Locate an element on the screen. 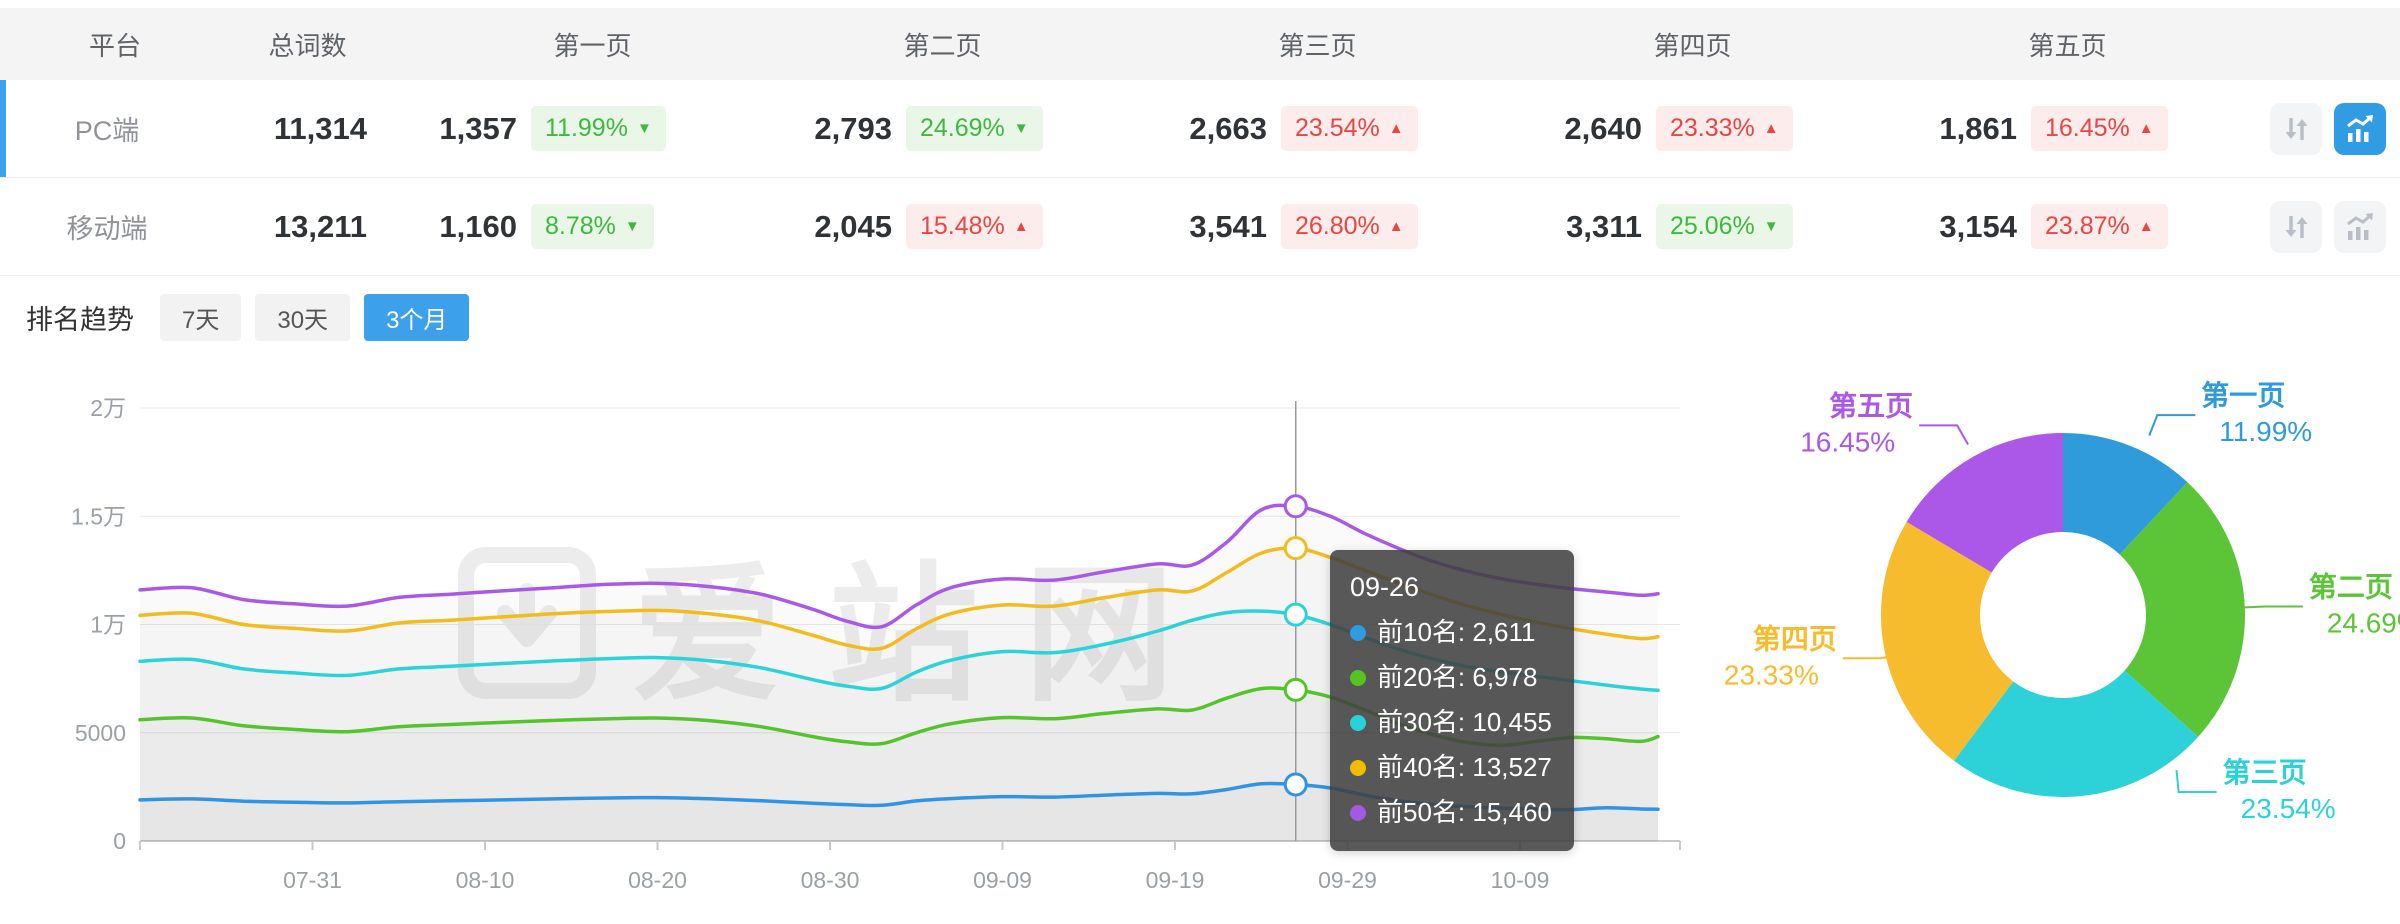 Image resolution: width=2400 pixels, height=924 pixels. page5-change-badge: 16.45% ▲ is located at coordinates (2099, 128).